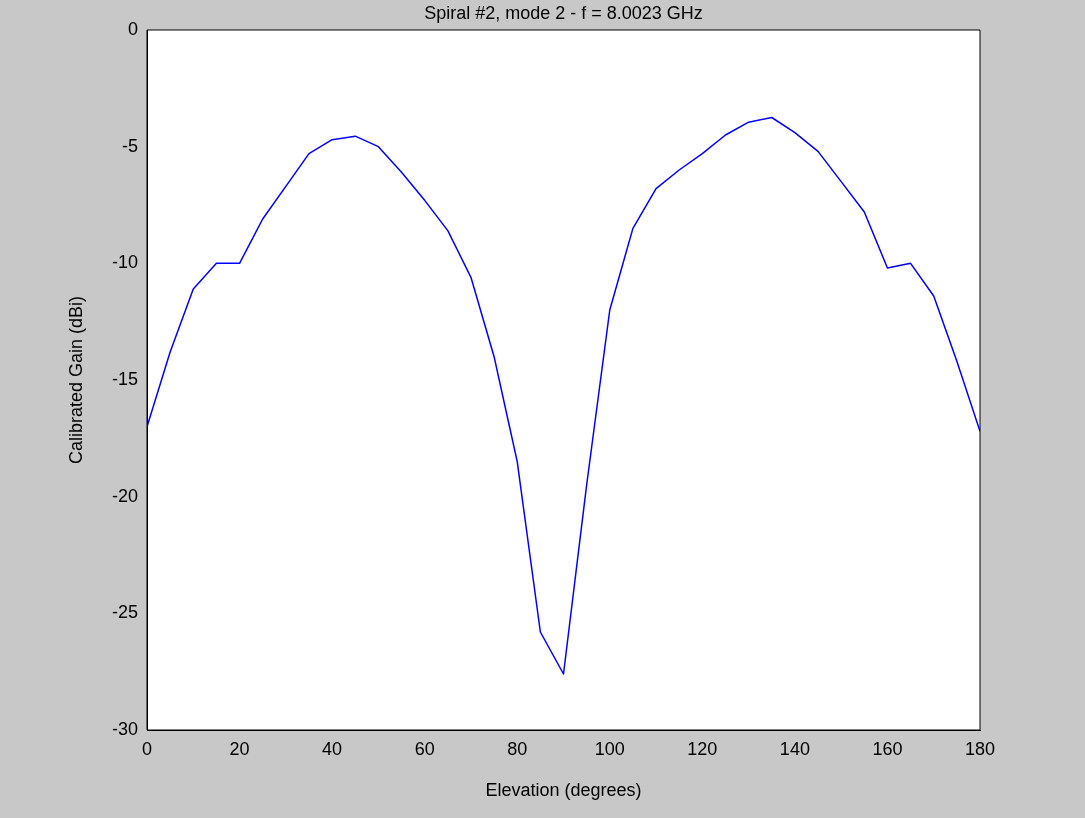 This screenshot has height=818, width=1085. I want to click on y-tick-label: -10, so click(124, 262).